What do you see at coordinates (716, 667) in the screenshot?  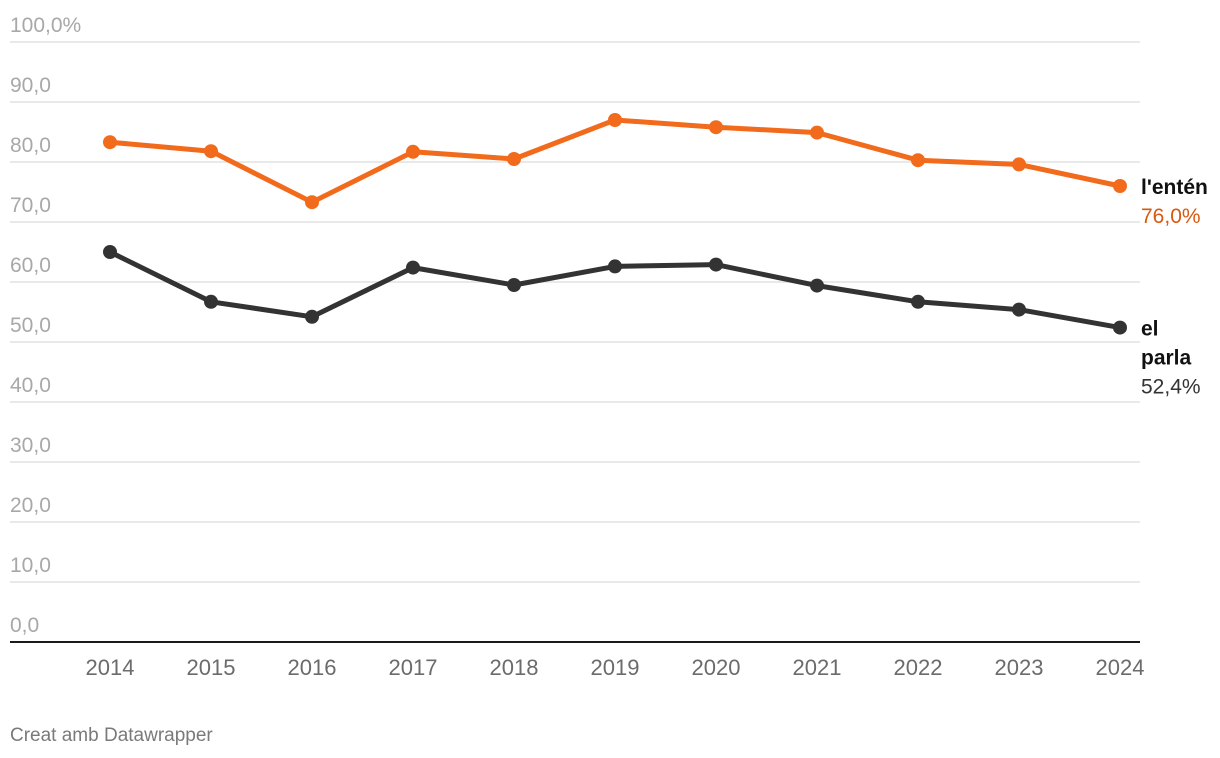 I see `x-tick-label: 2020` at bounding box center [716, 667].